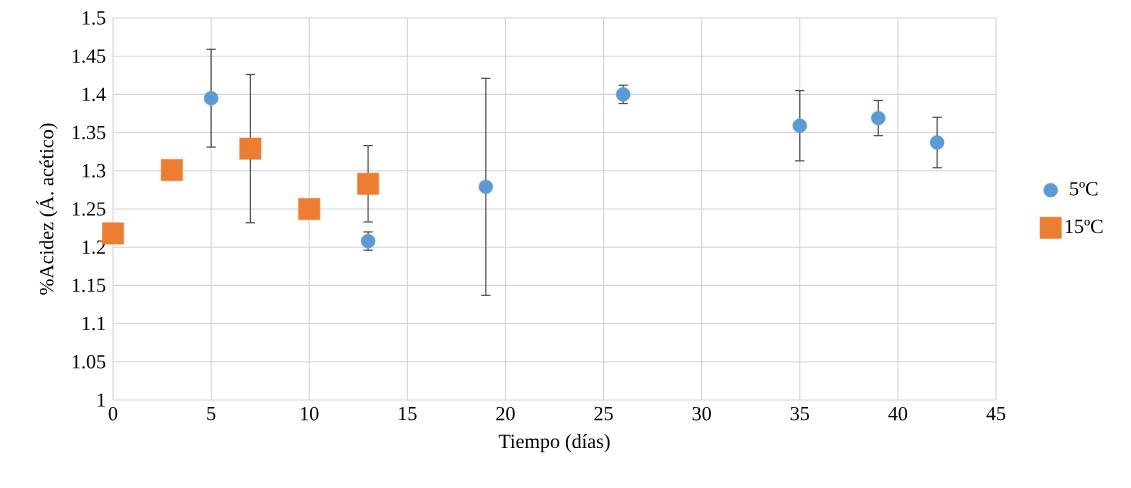 This screenshot has height=488, width=1131. Describe the element at coordinates (89, 209) in the screenshot. I see `y-tick-label: 1.25` at that location.